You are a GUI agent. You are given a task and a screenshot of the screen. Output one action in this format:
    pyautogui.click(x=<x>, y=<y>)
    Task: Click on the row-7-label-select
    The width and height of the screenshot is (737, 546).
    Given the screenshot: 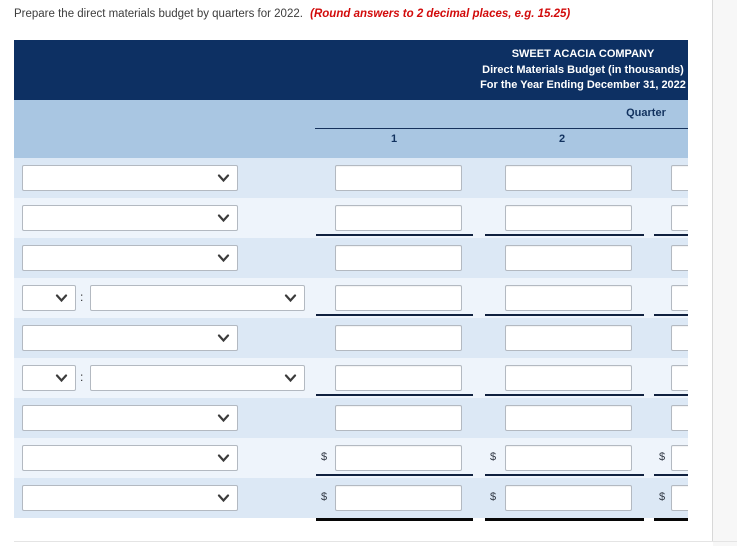 What is the action you would take?
    pyautogui.click(x=130, y=418)
    